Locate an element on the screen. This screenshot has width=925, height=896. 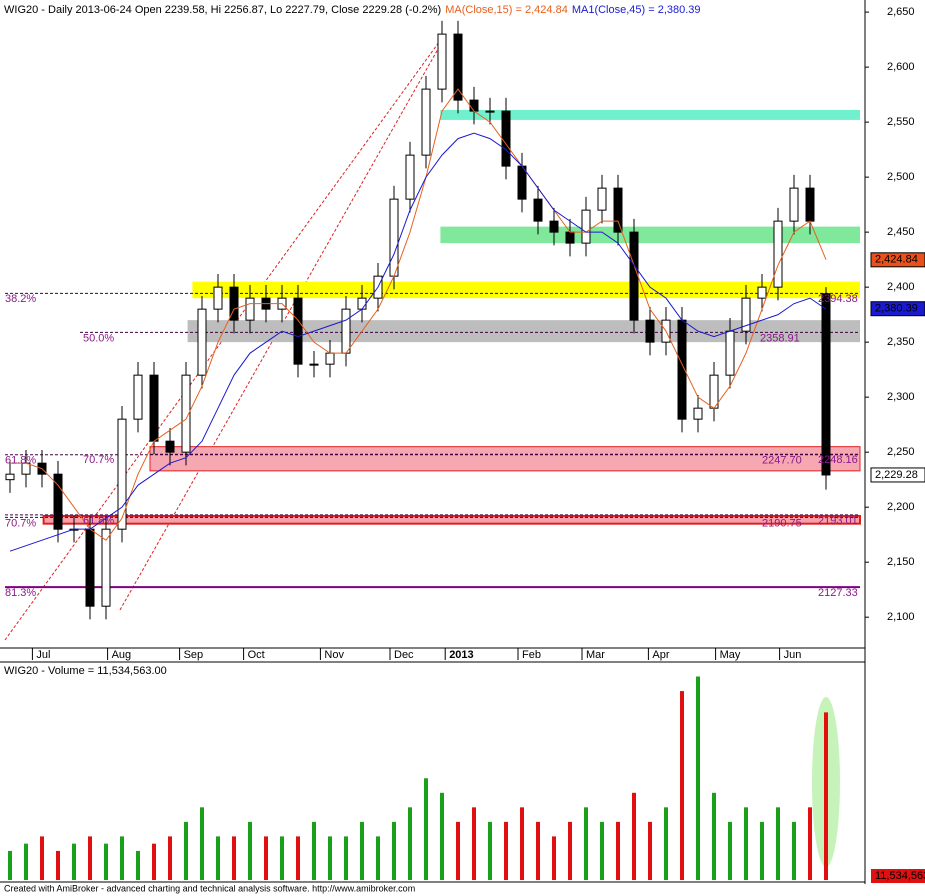
last-volume-label: 11,534,563 is located at coordinates (900, 876).